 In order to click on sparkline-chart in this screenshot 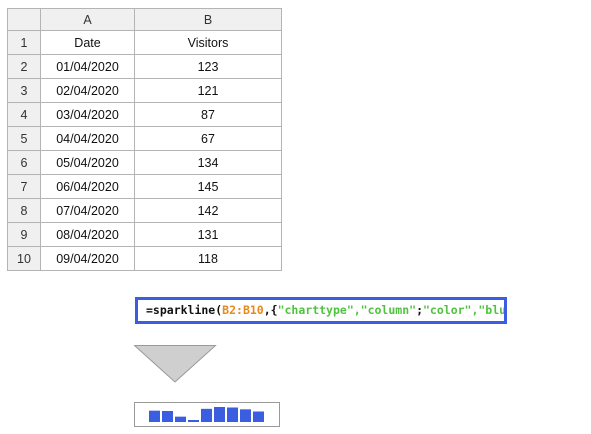, I will do `click(206, 414)`.